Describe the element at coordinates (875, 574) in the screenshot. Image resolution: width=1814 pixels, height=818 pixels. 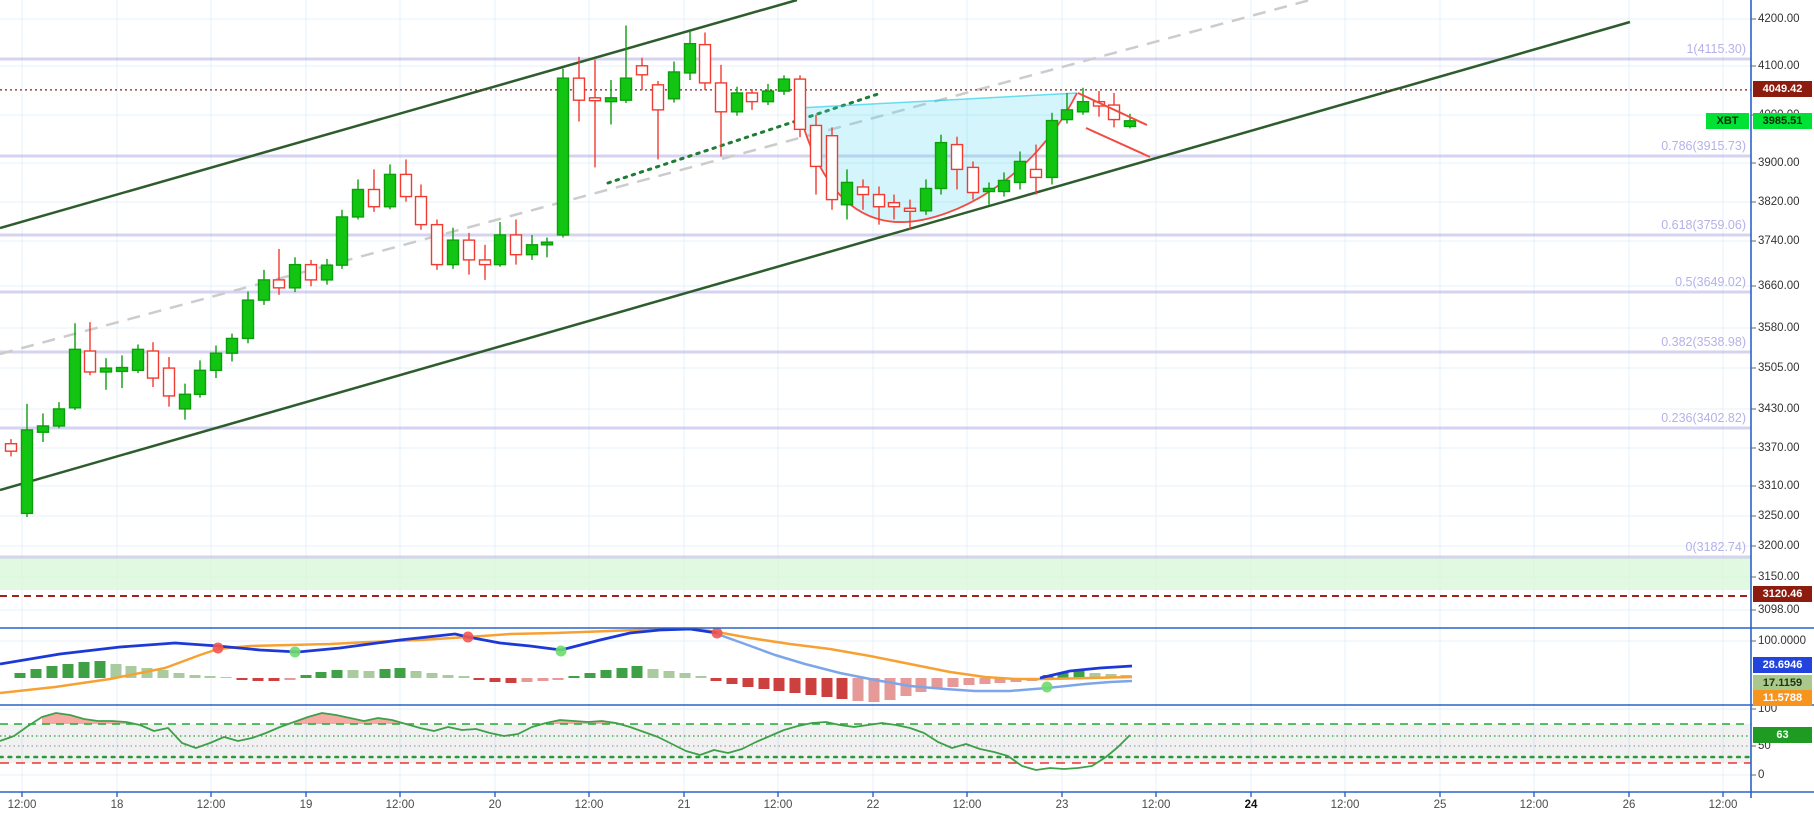
I see `green-zone-rectangle` at that location.